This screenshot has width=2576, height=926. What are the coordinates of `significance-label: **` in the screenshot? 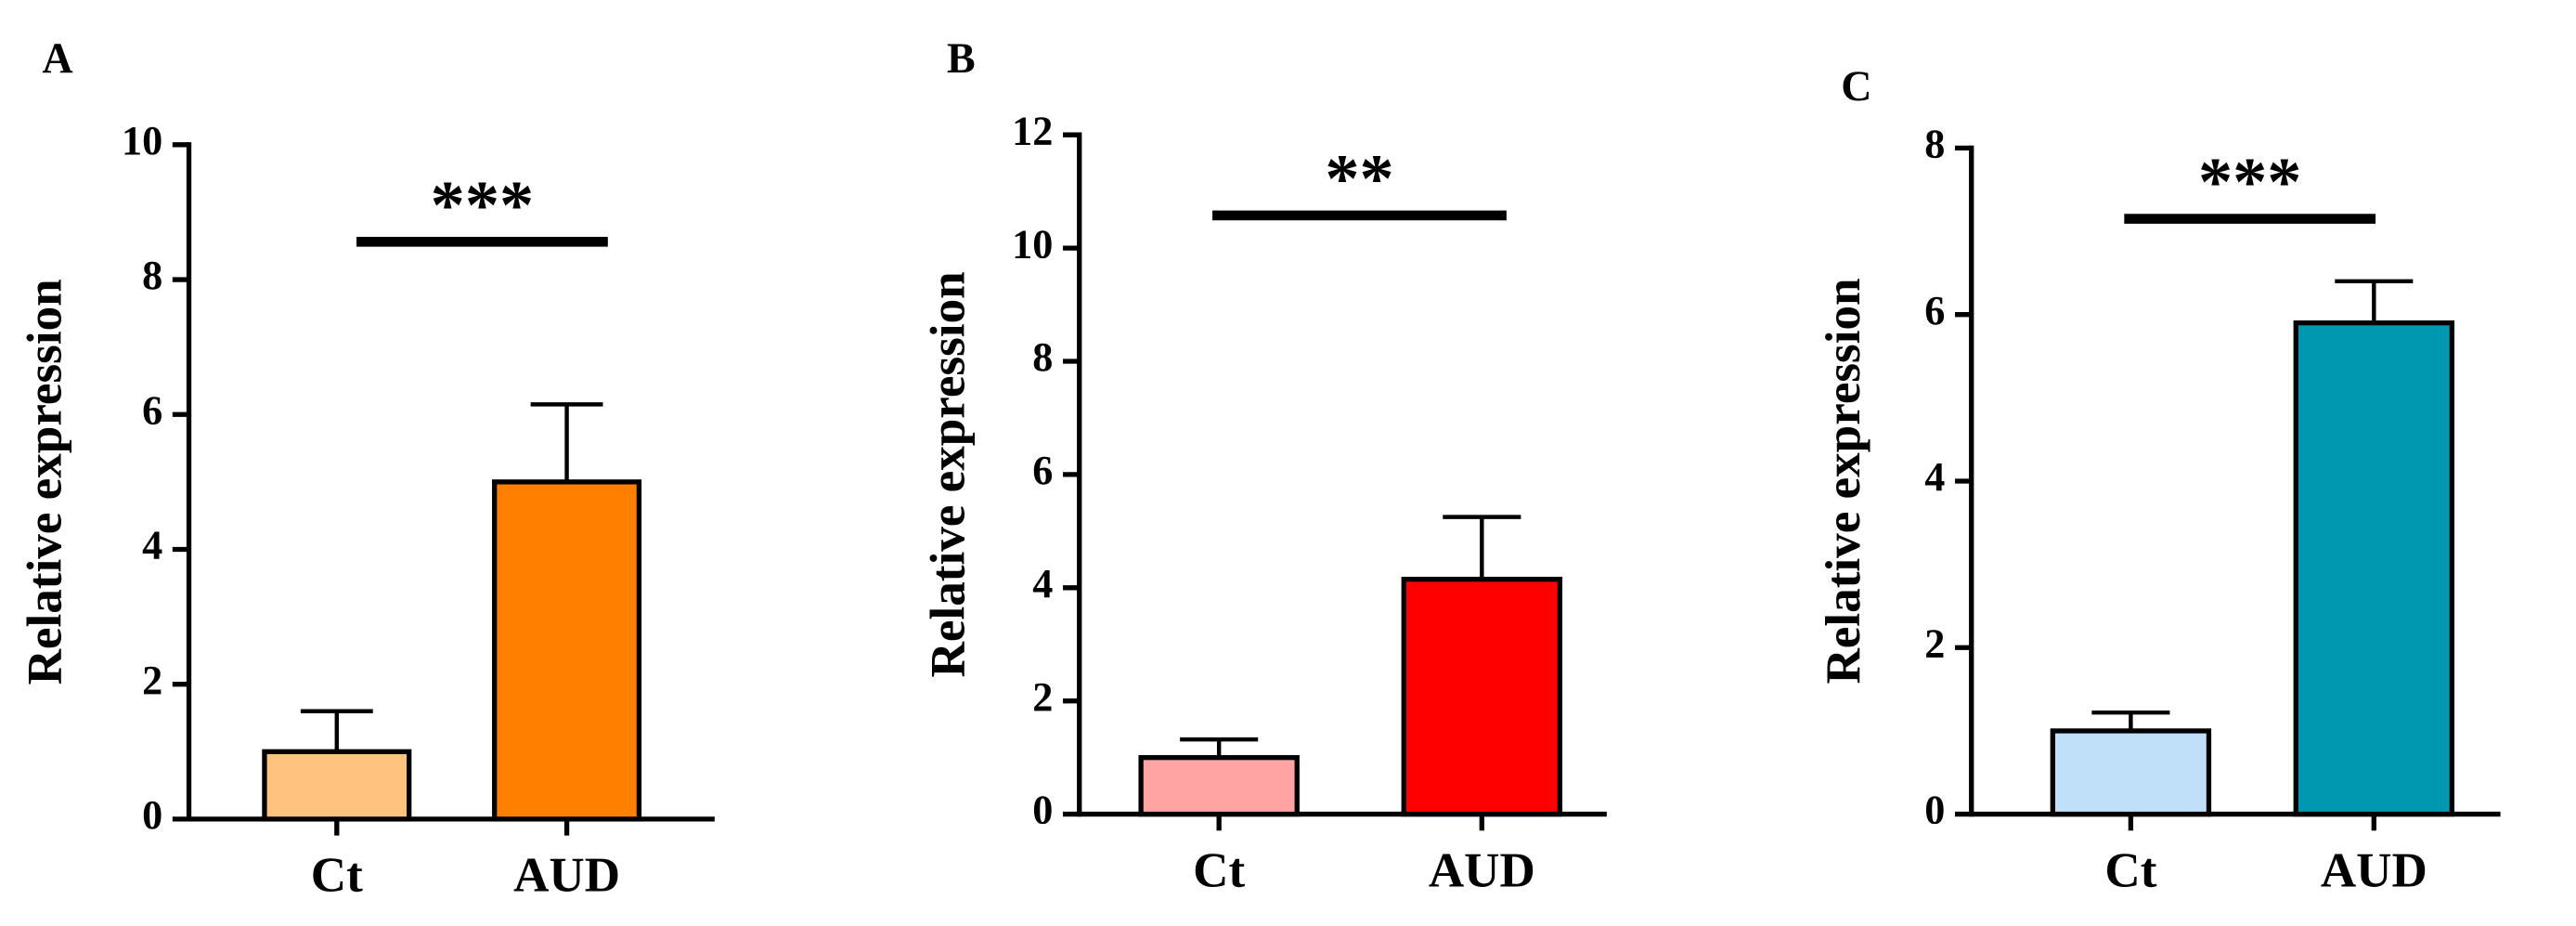 It's located at (1359, 179).